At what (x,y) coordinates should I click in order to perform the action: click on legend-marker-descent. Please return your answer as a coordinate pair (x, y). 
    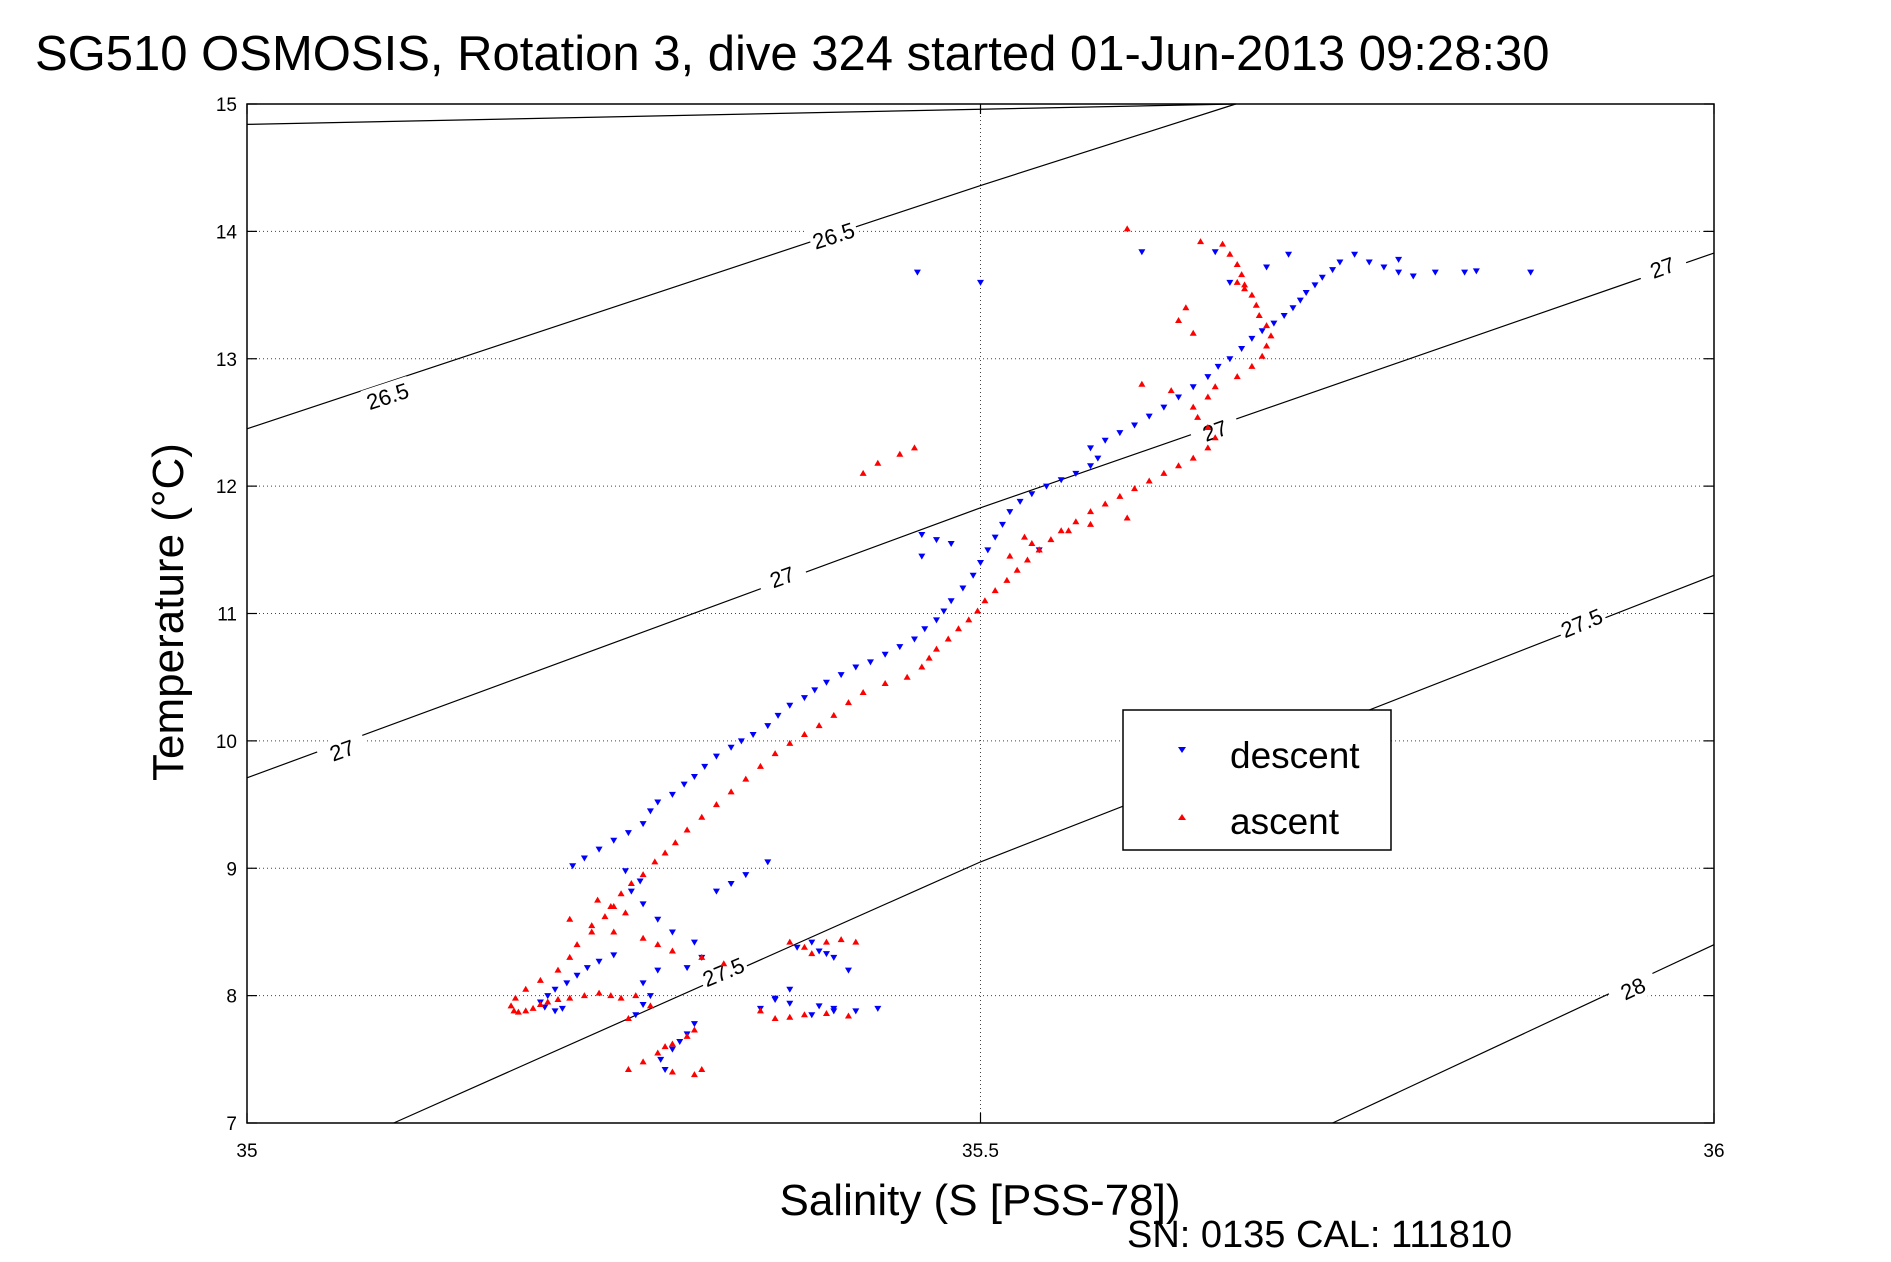
    Looking at the image, I should click on (1182, 750).